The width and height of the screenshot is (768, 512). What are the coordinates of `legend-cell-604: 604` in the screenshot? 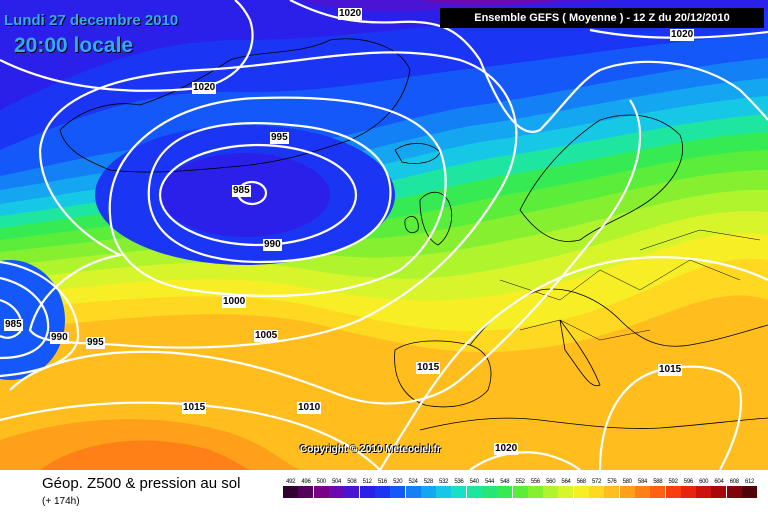 It's located at (719, 489).